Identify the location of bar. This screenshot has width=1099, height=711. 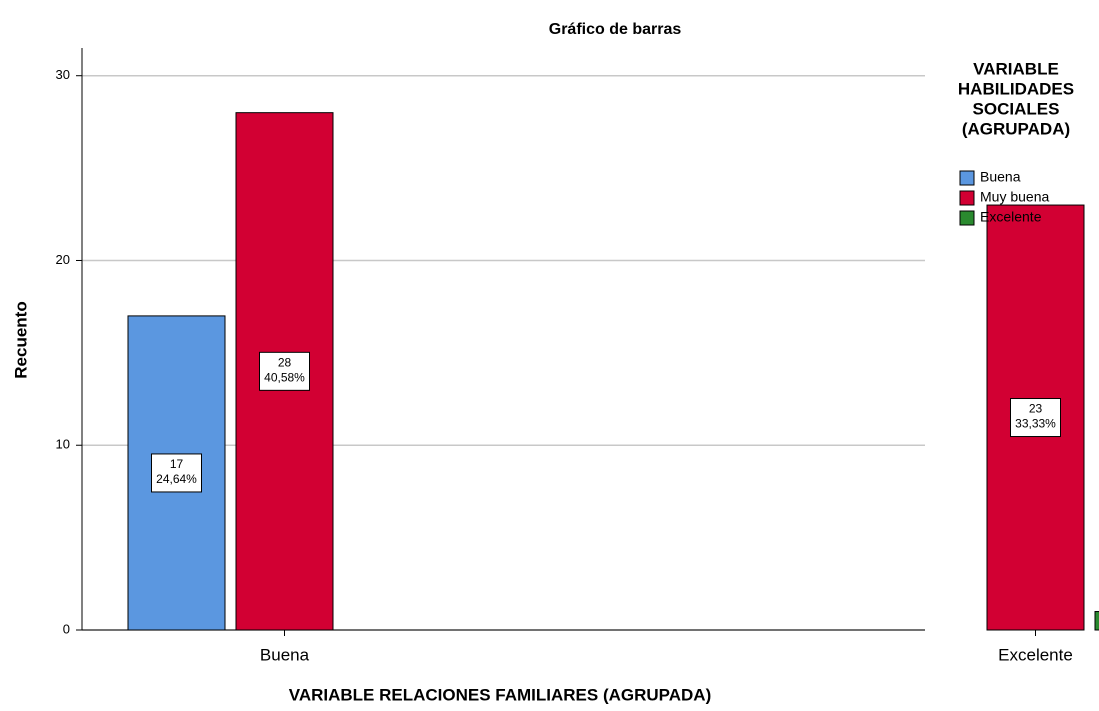
(1096, 621).